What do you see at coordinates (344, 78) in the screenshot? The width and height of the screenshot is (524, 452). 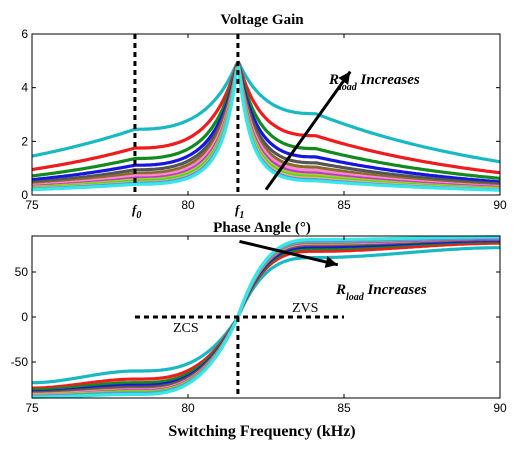 I see `gain-arrow-head` at bounding box center [344, 78].